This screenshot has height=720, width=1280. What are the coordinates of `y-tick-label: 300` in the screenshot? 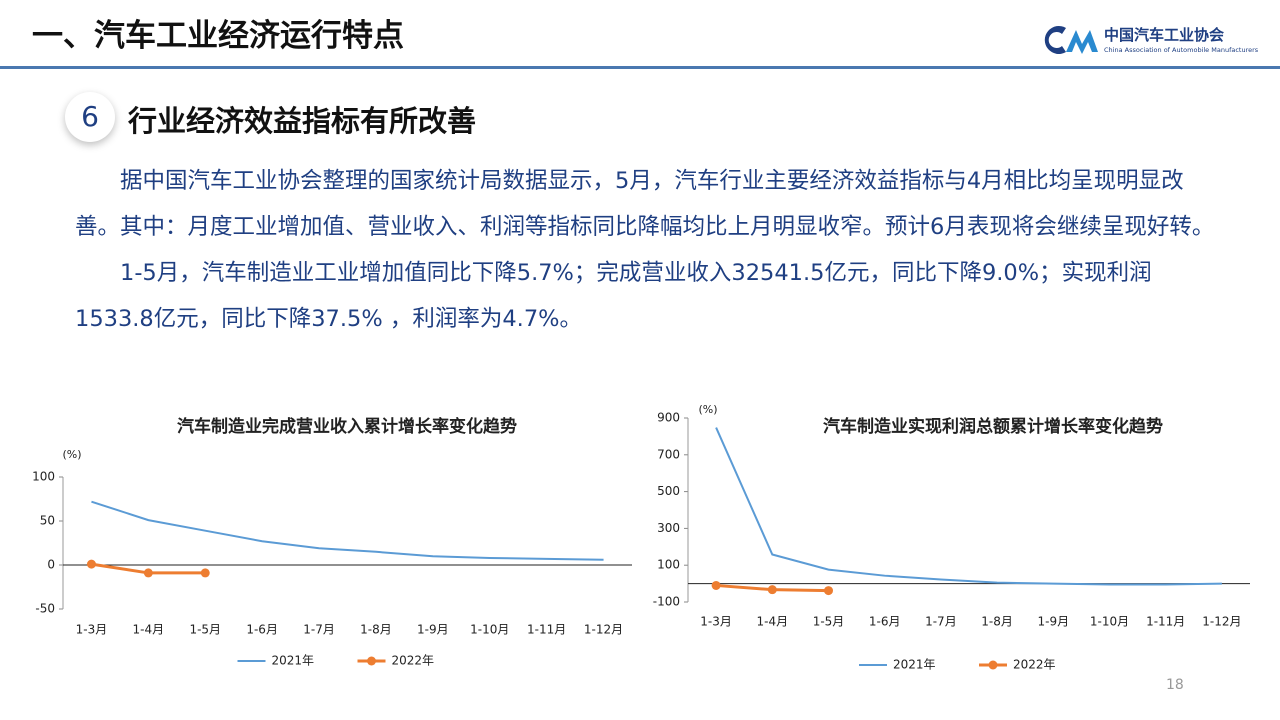 It's located at (668, 528).